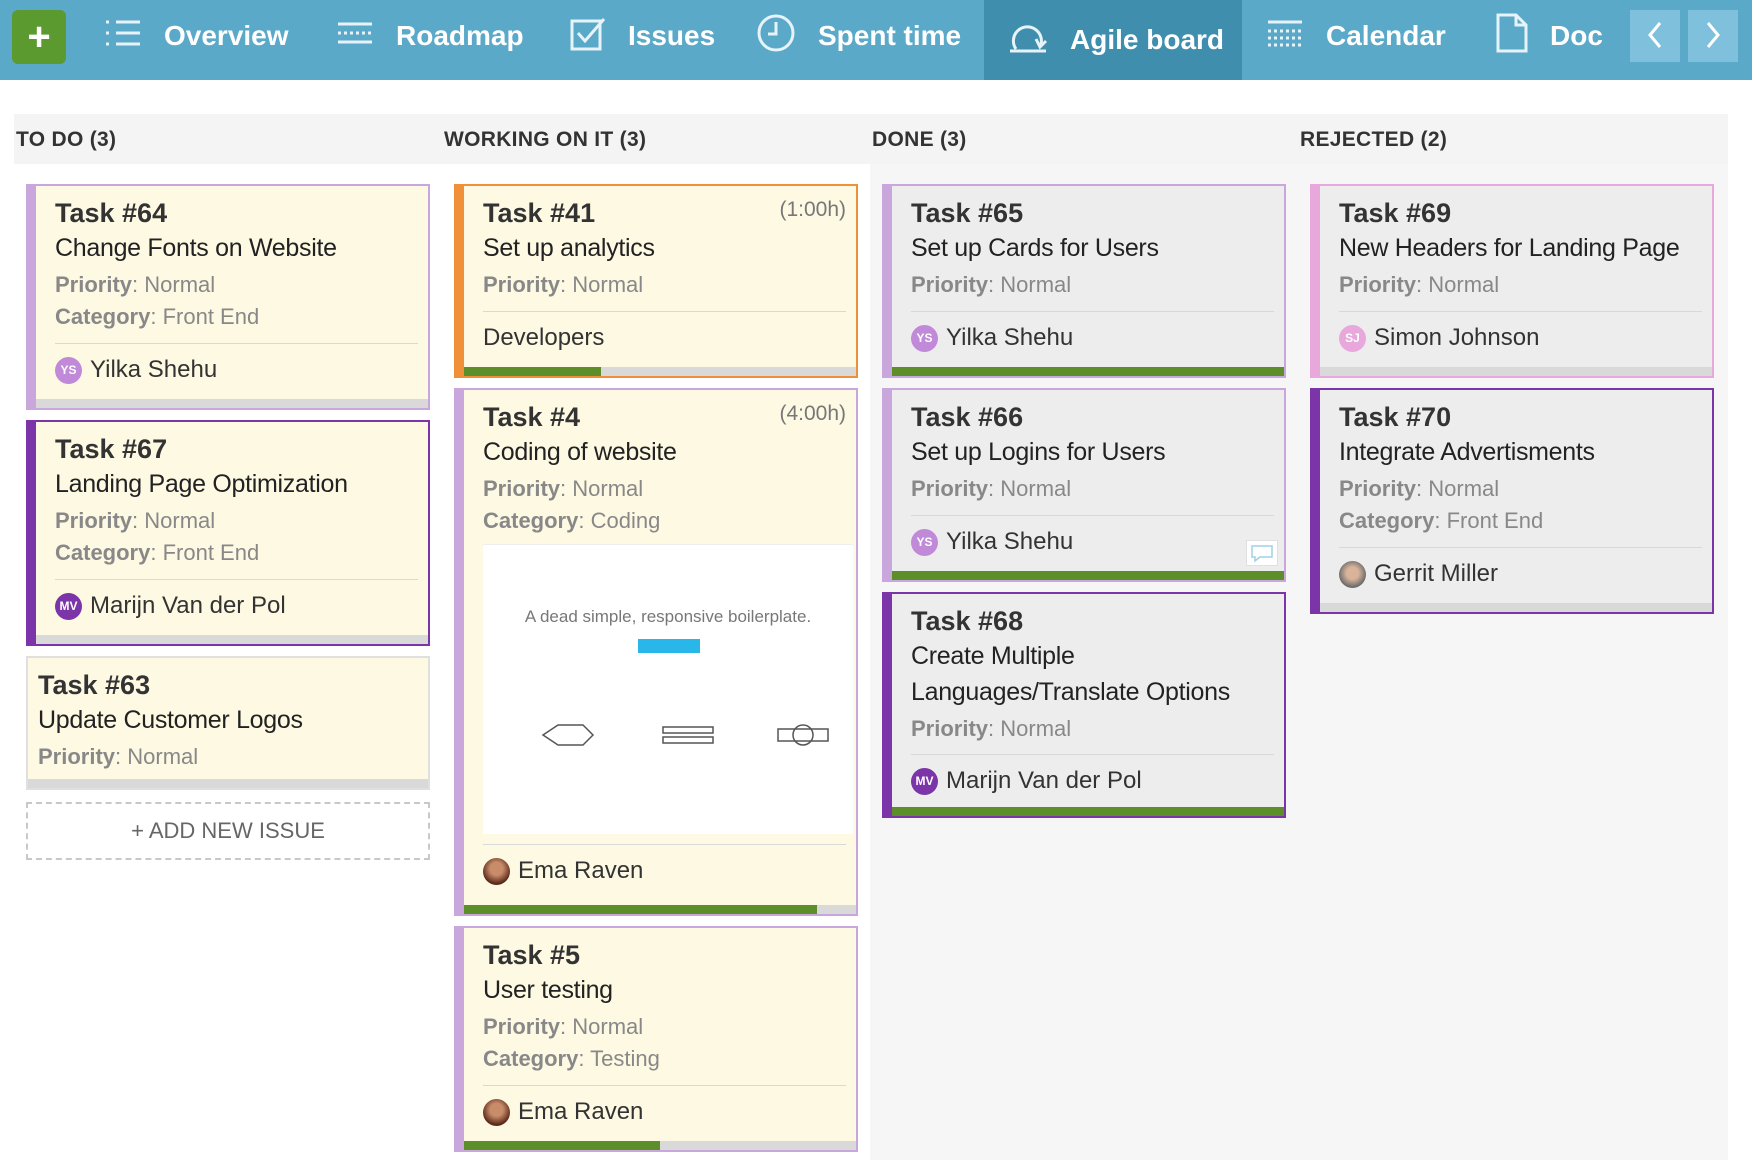 The width and height of the screenshot is (1752, 1160). What do you see at coordinates (1285, 36) in the screenshot?
I see `calendar-icon` at bounding box center [1285, 36].